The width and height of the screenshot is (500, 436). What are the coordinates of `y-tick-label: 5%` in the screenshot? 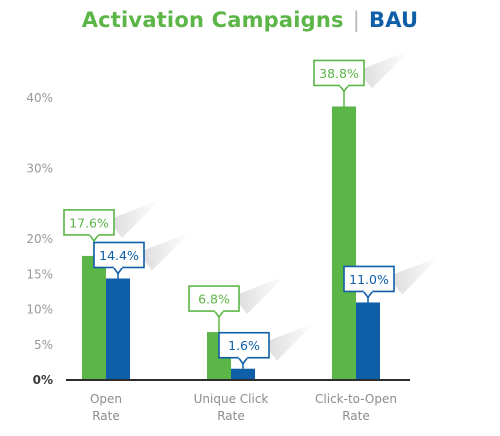 It's located at (43, 345).